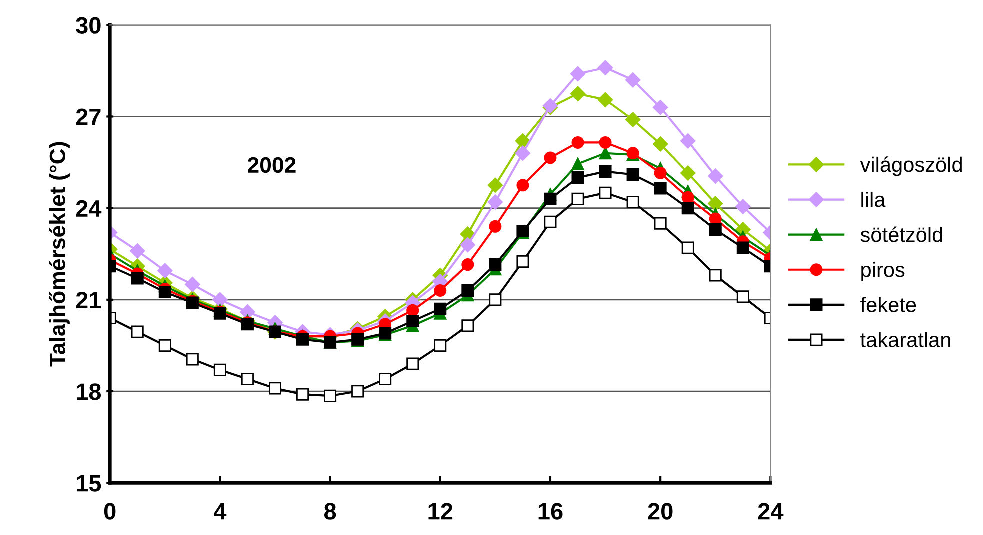 The height and width of the screenshot is (535, 983). Describe the element at coordinates (88, 25) in the screenshot. I see `y-tick-label: 30` at that location.